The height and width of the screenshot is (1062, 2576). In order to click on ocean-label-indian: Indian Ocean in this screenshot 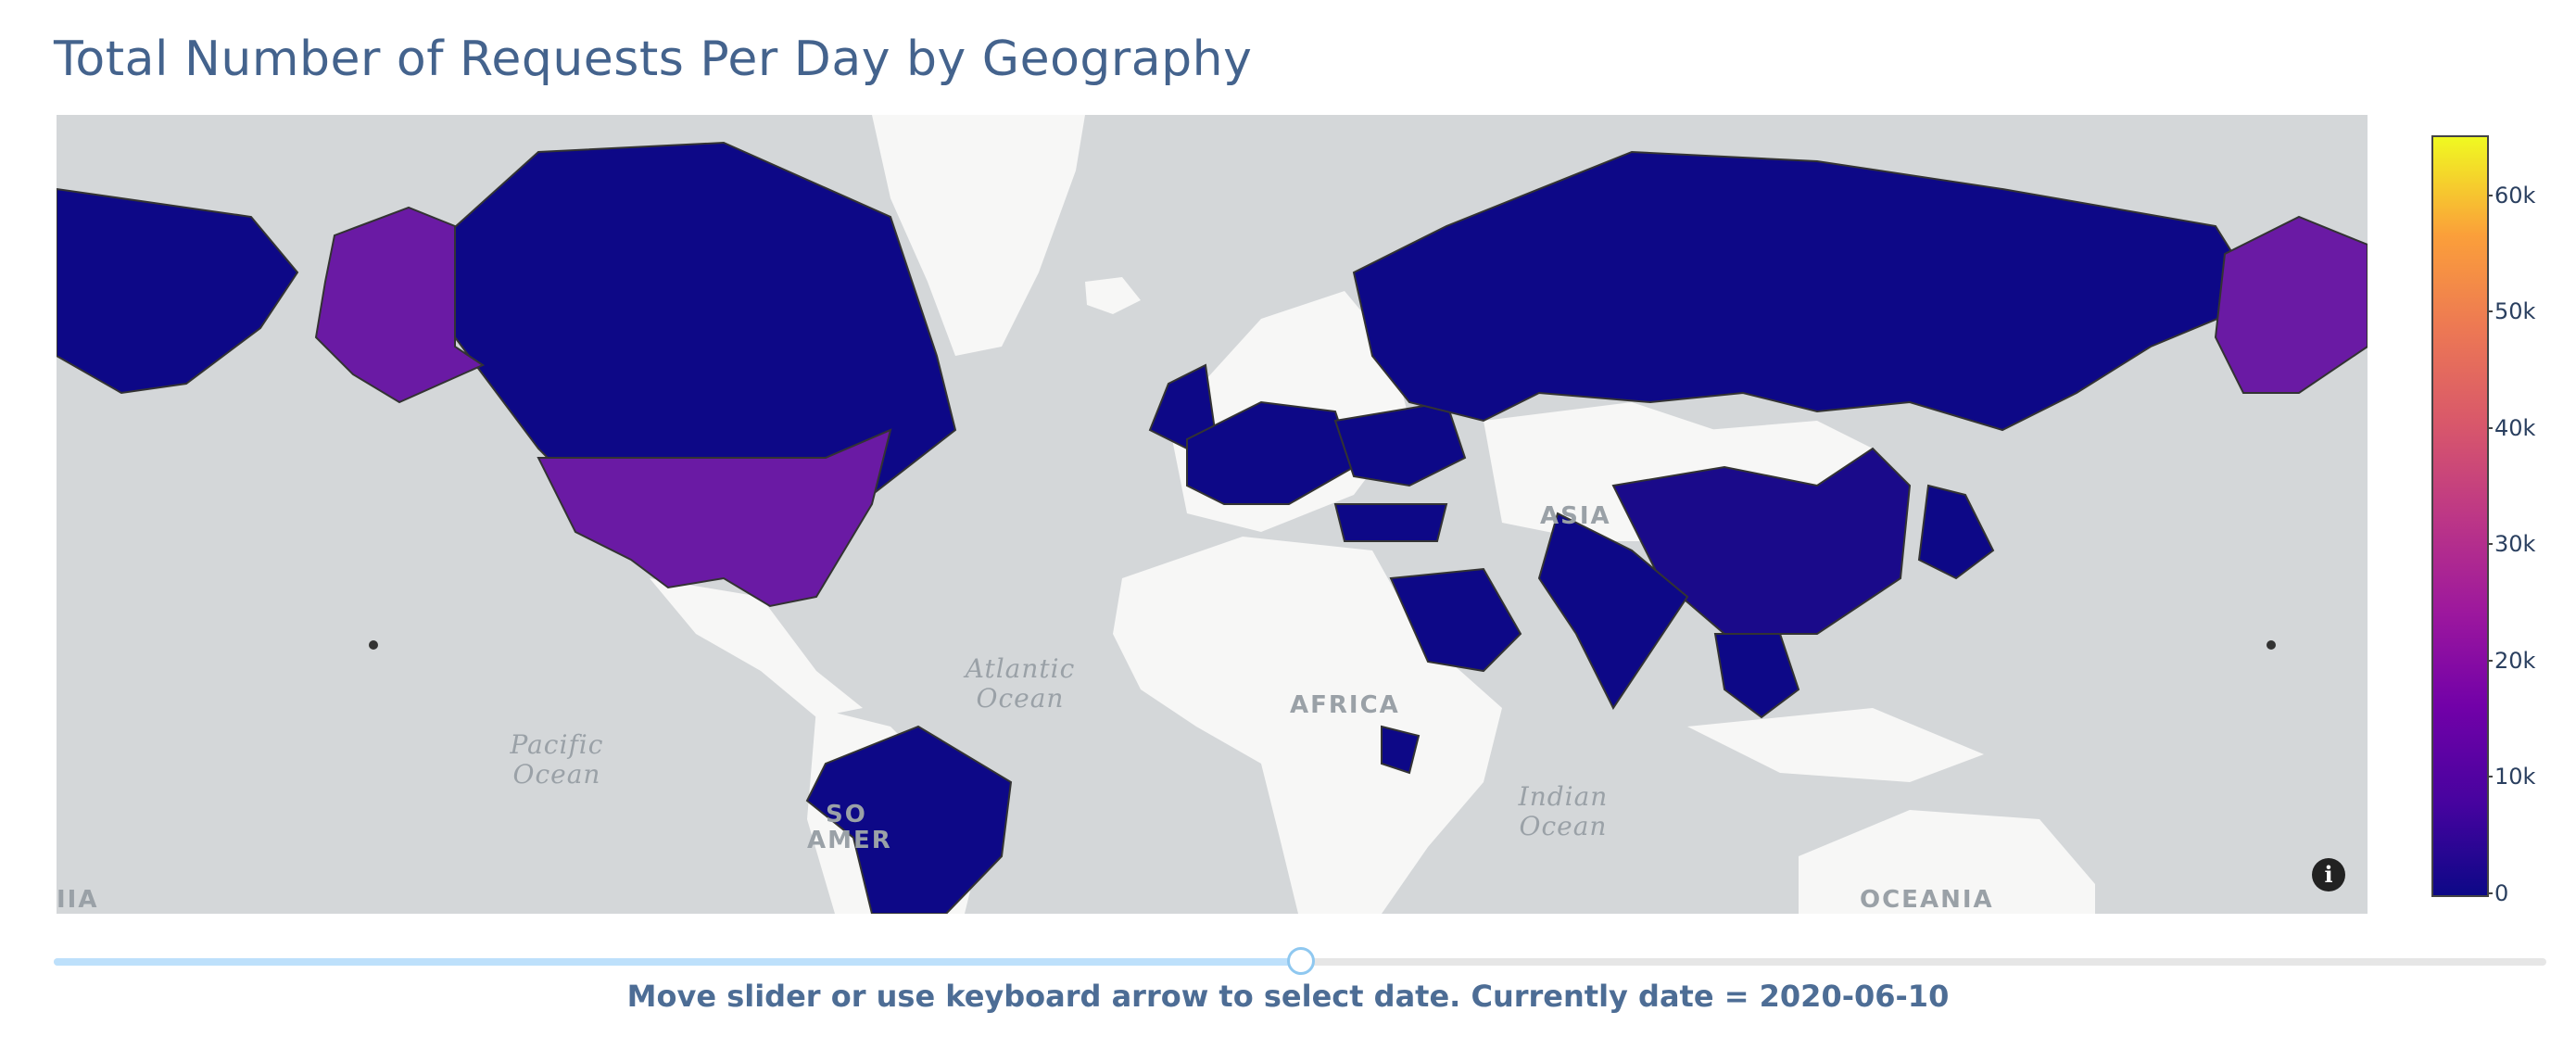, I will do `click(1563, 811)`.